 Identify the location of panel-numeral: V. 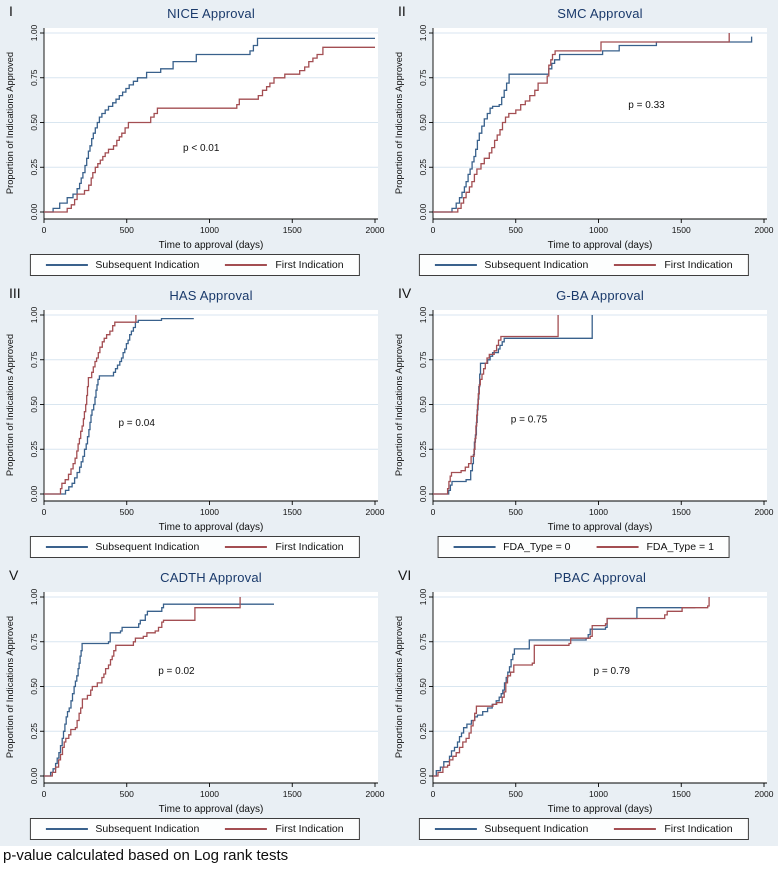
(14, 575).